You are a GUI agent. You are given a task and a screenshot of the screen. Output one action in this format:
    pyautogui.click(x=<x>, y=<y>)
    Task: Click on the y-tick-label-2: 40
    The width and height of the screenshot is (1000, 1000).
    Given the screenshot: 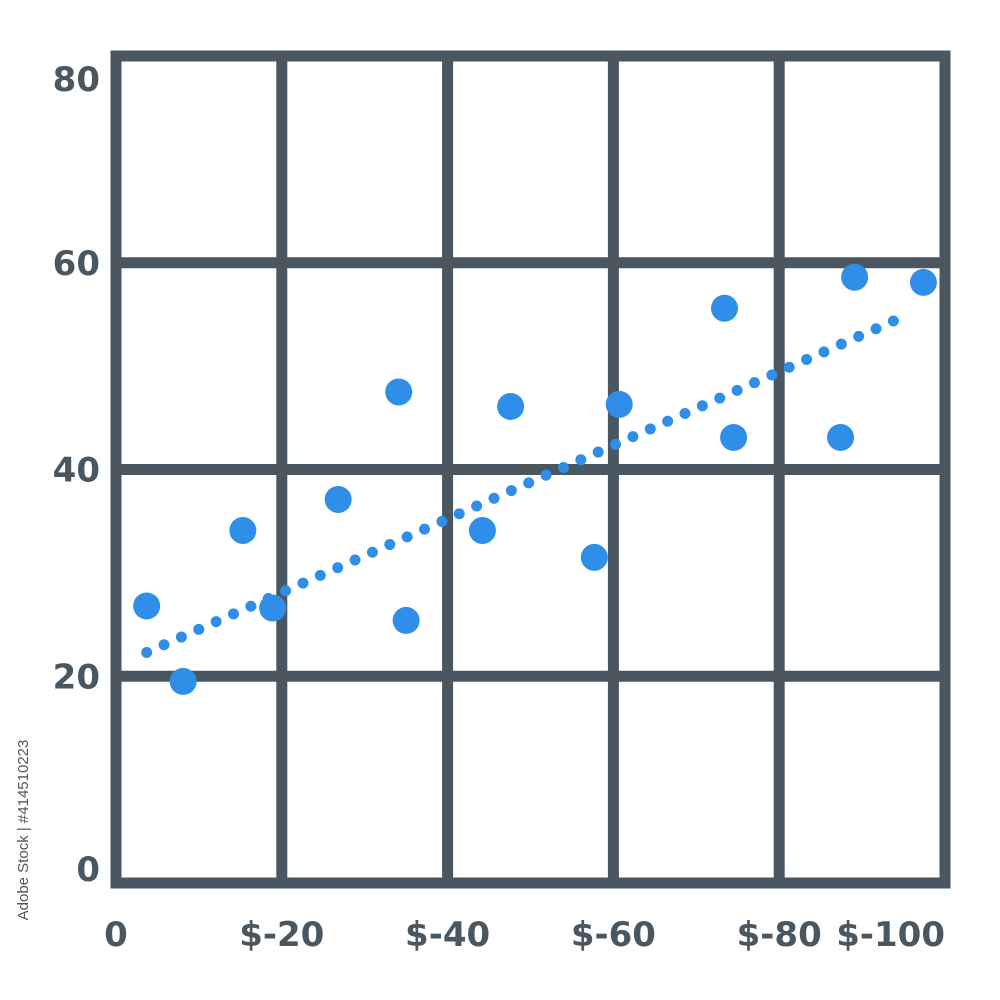 What is the action you would take?
    pyautogui.click(x=76, y=471)
    